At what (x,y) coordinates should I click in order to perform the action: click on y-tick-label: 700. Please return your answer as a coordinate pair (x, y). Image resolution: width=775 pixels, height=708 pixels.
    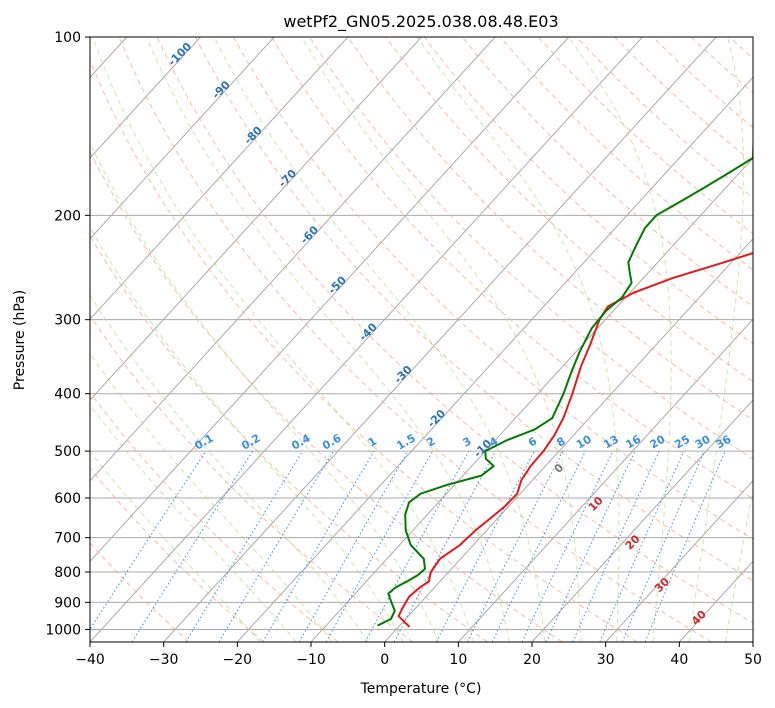
    Looking at the image, I should click on (67, 539).